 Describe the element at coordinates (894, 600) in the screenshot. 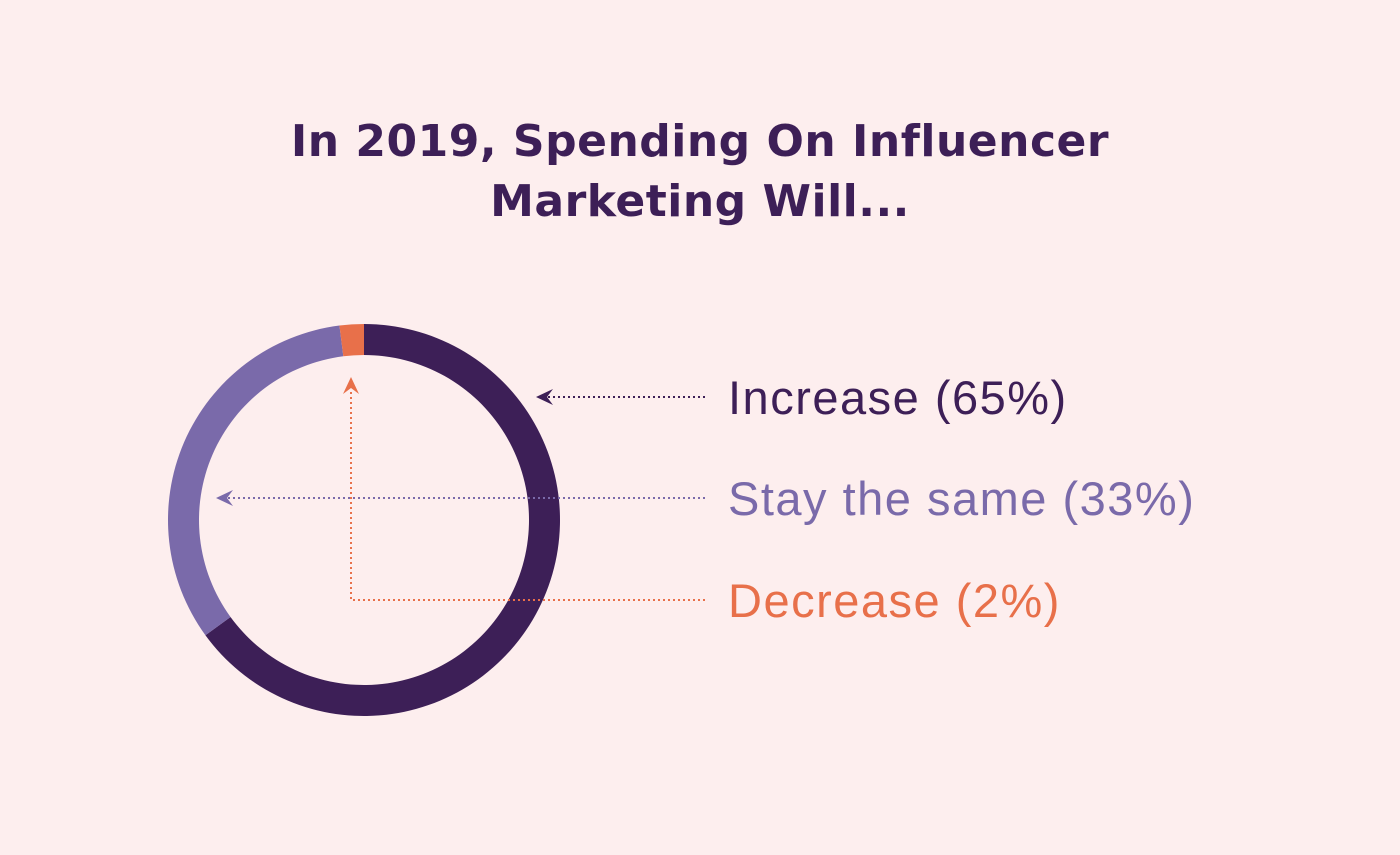

I see `legend-label-2: Decrease (2%)` at that location.